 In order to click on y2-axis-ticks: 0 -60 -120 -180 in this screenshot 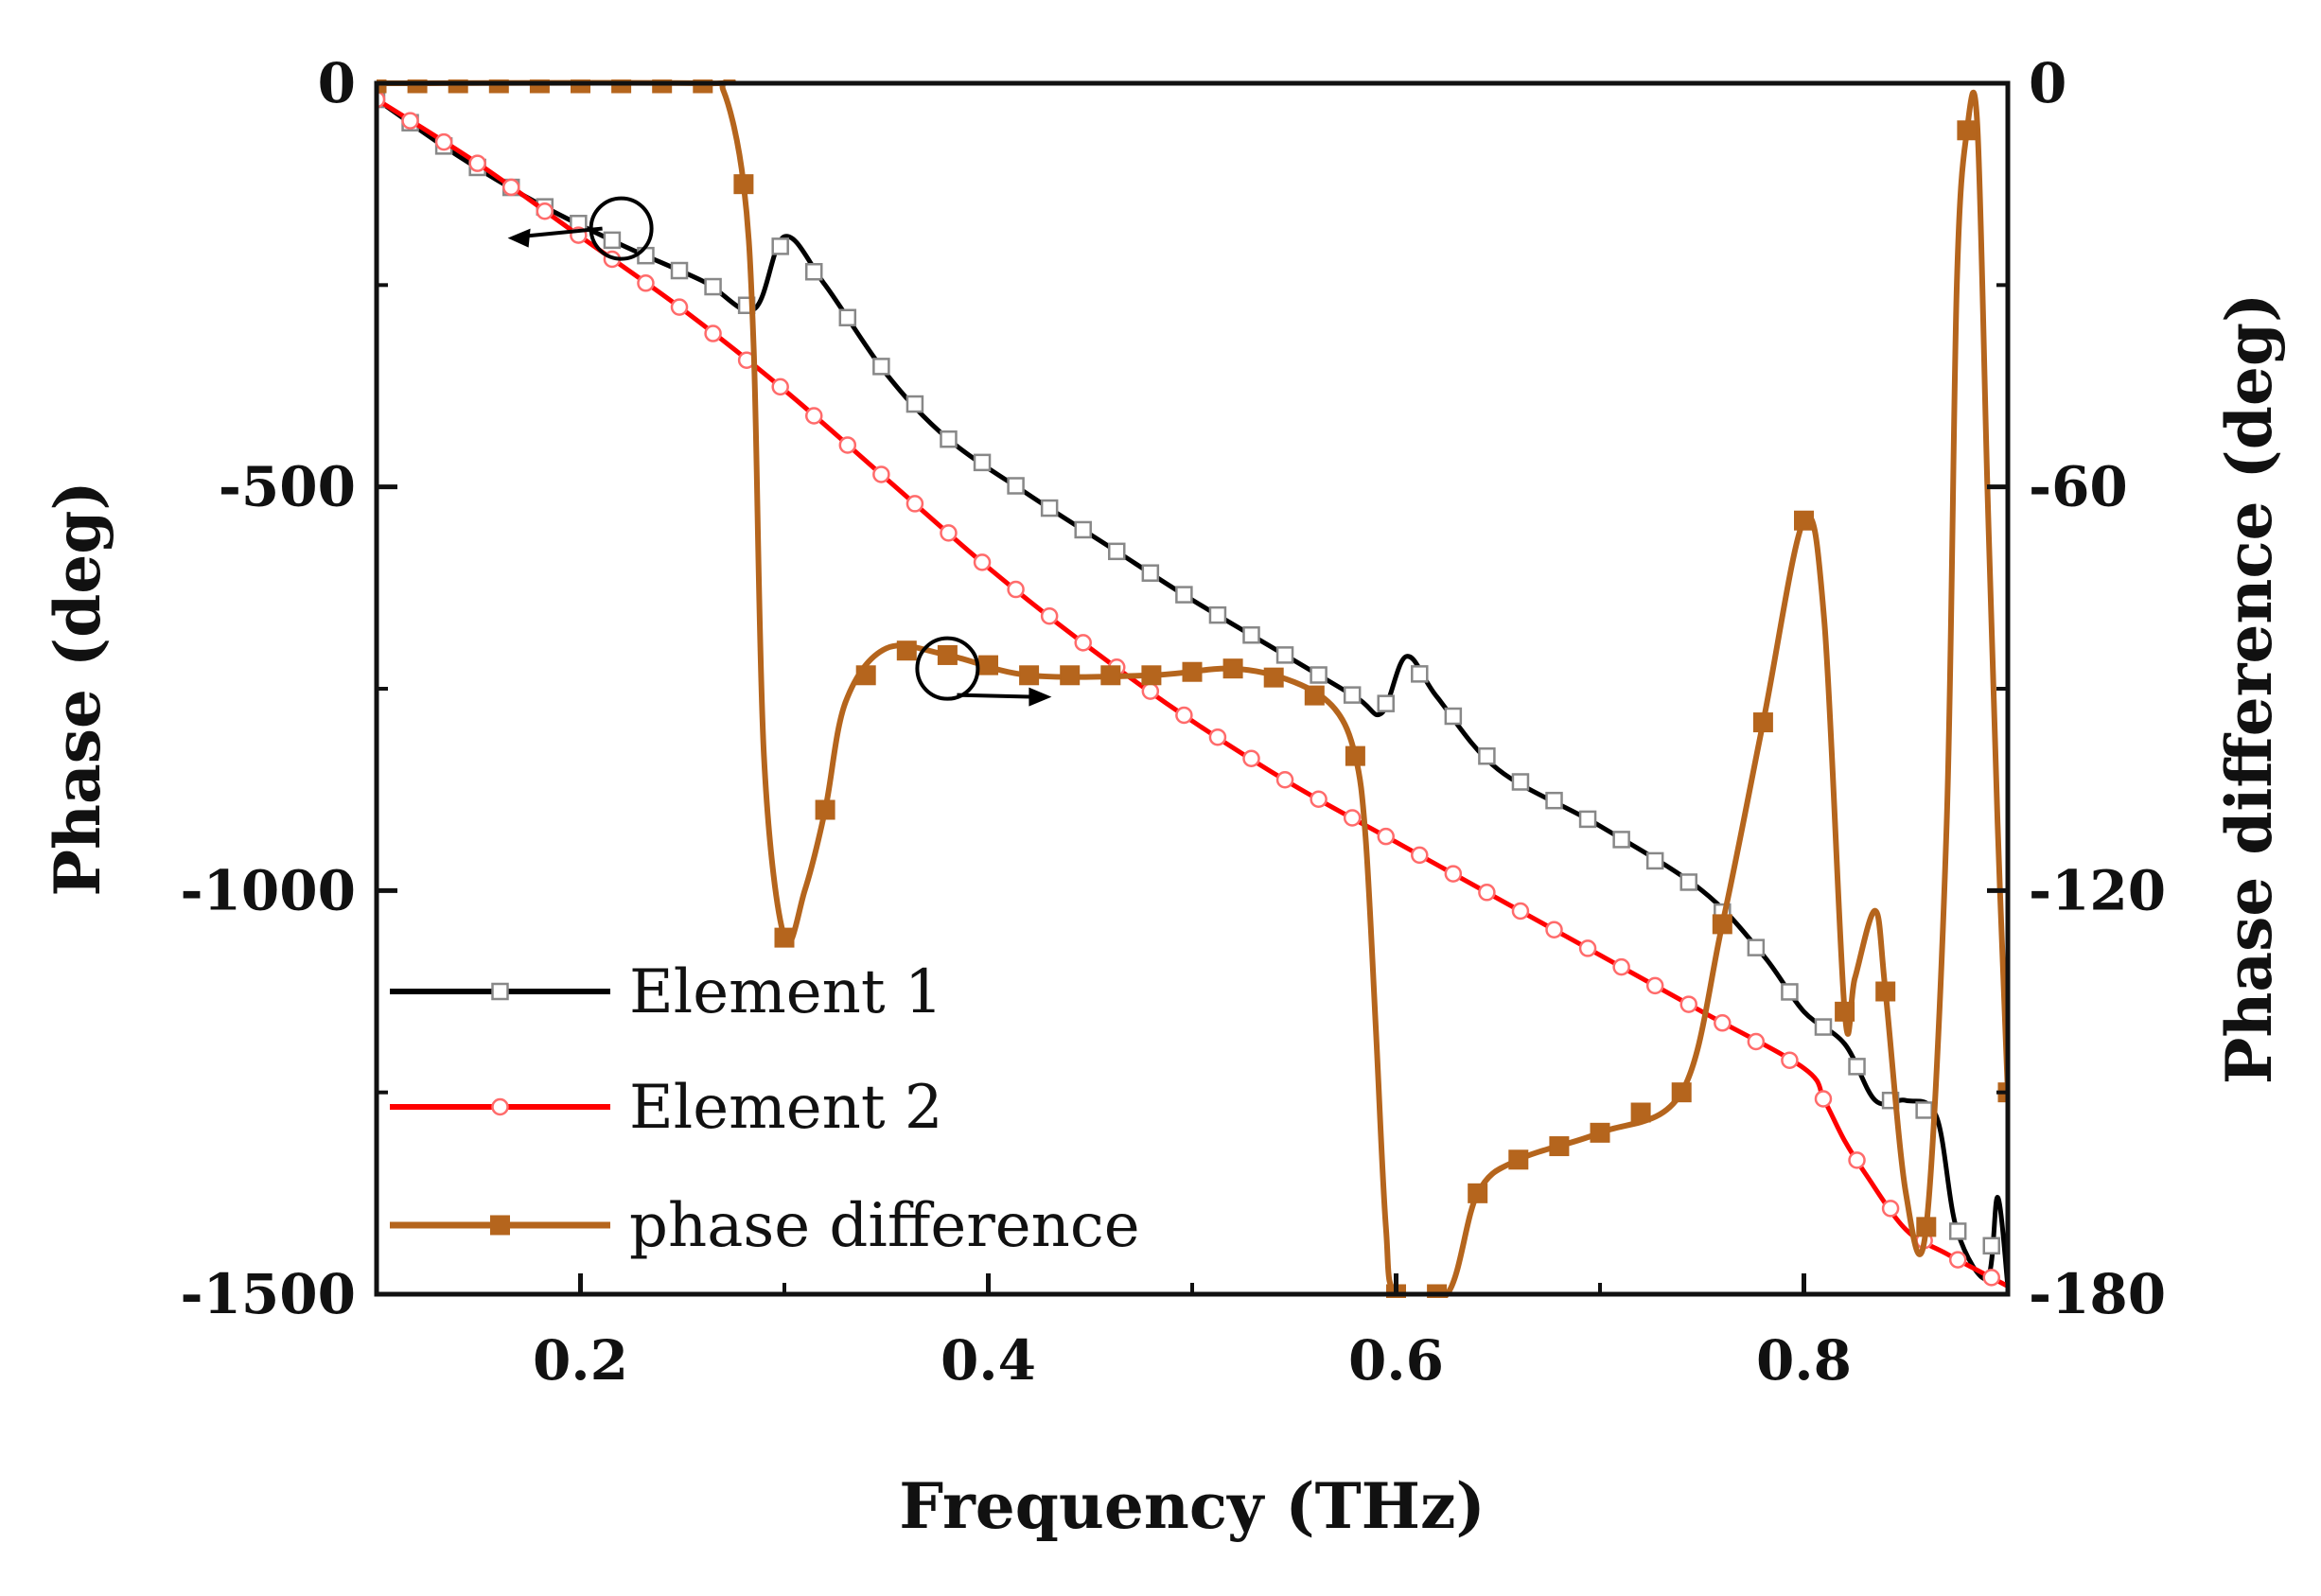, I will do `click(2076, 688)`.